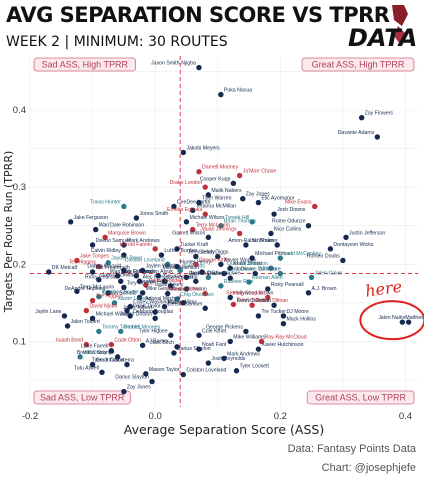 The image size is (424, 480). Describe the element at coordinates (155, 416) in the screenshot. I see `x-tick-label: 0.0` at that location.